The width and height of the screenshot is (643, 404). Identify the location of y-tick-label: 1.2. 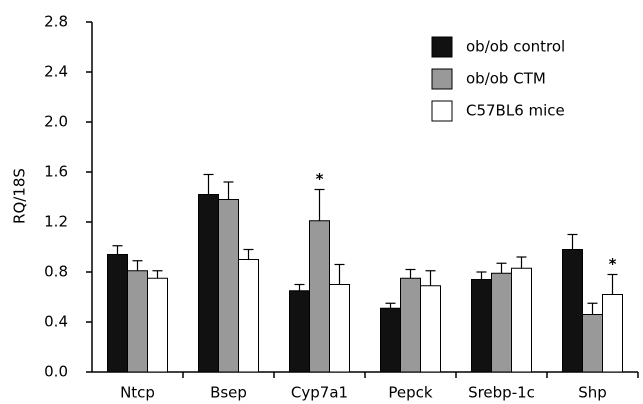
(56, 222).